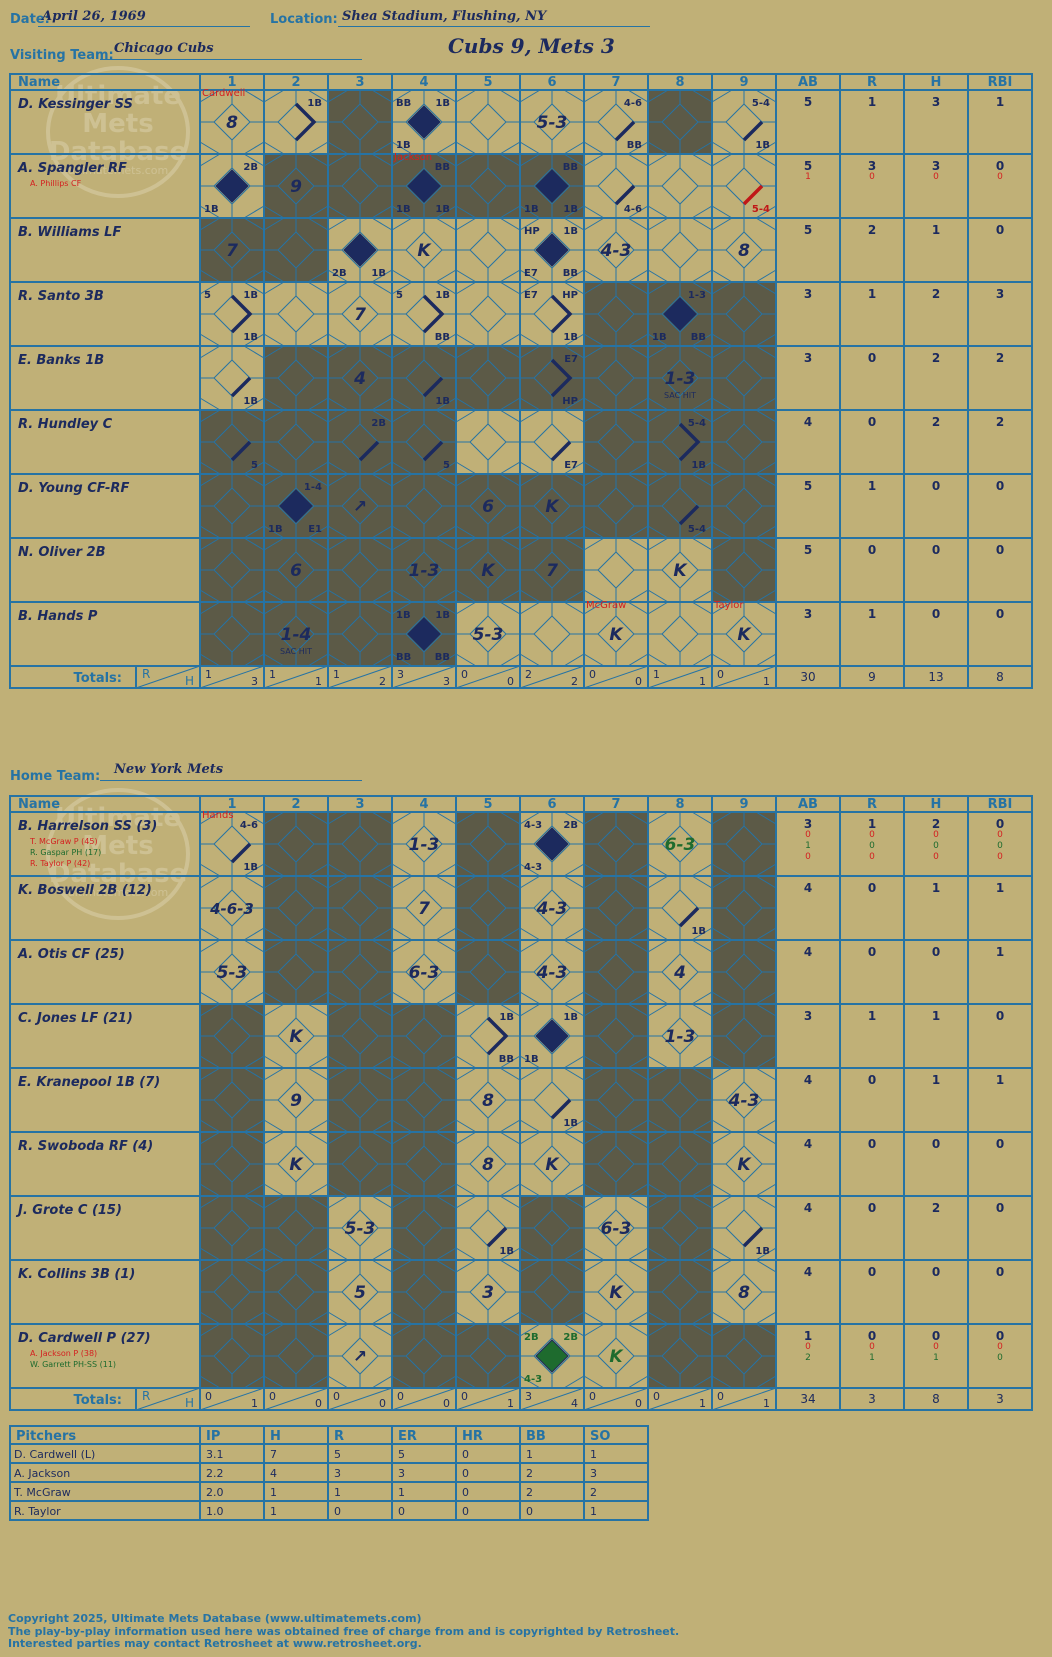 The image size is (1052, 1657). Describe the element at coordinates (574, 1403) in the screenshot. I see `inning-hits: 4` at that location.